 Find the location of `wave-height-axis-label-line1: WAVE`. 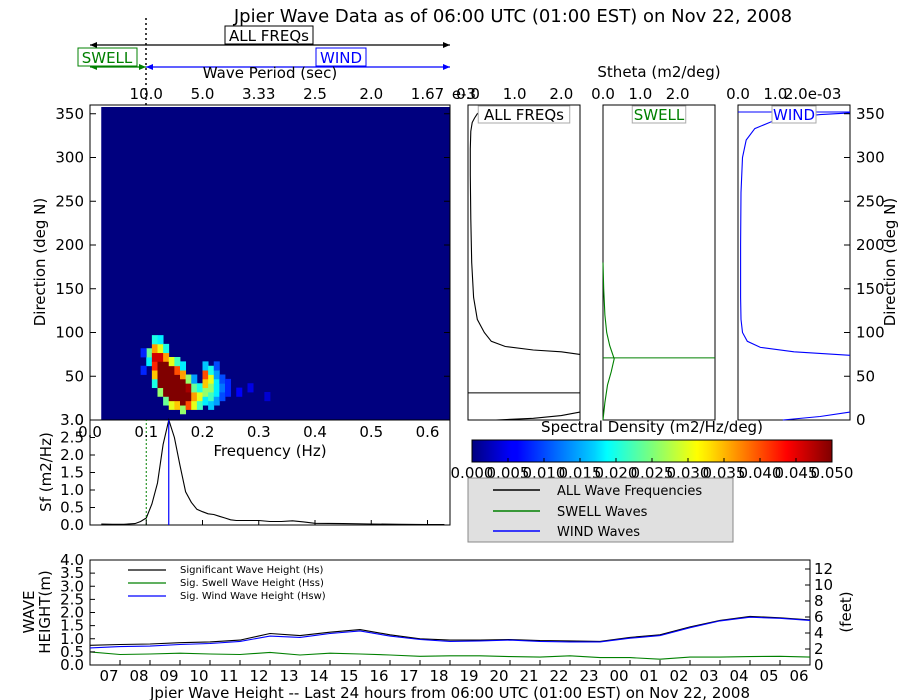

wave-height-axis-label-line1: WAVE is located at coordinates (29, 611).